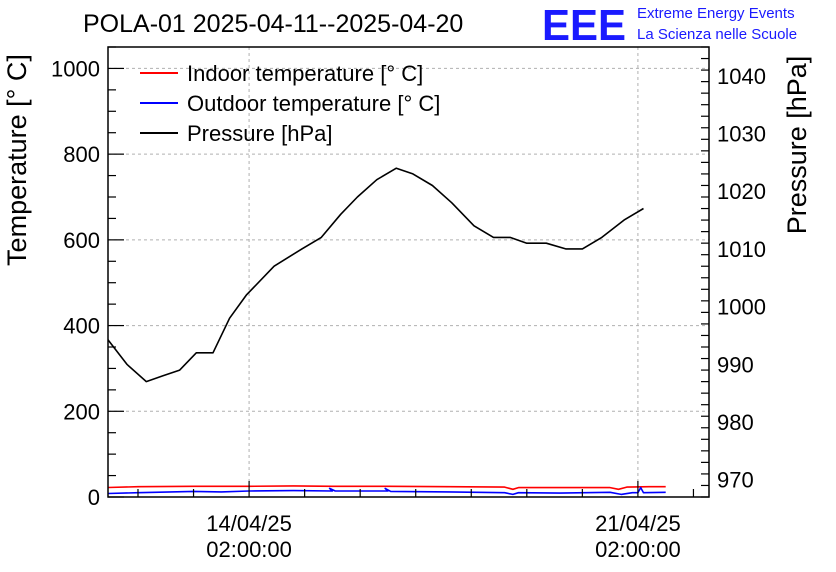 The image size is (836, 572). What do you see at coordinates (735, 364) in the screenshot?
I see `y2-tick-label: 990` at bounding box center [735, 364].